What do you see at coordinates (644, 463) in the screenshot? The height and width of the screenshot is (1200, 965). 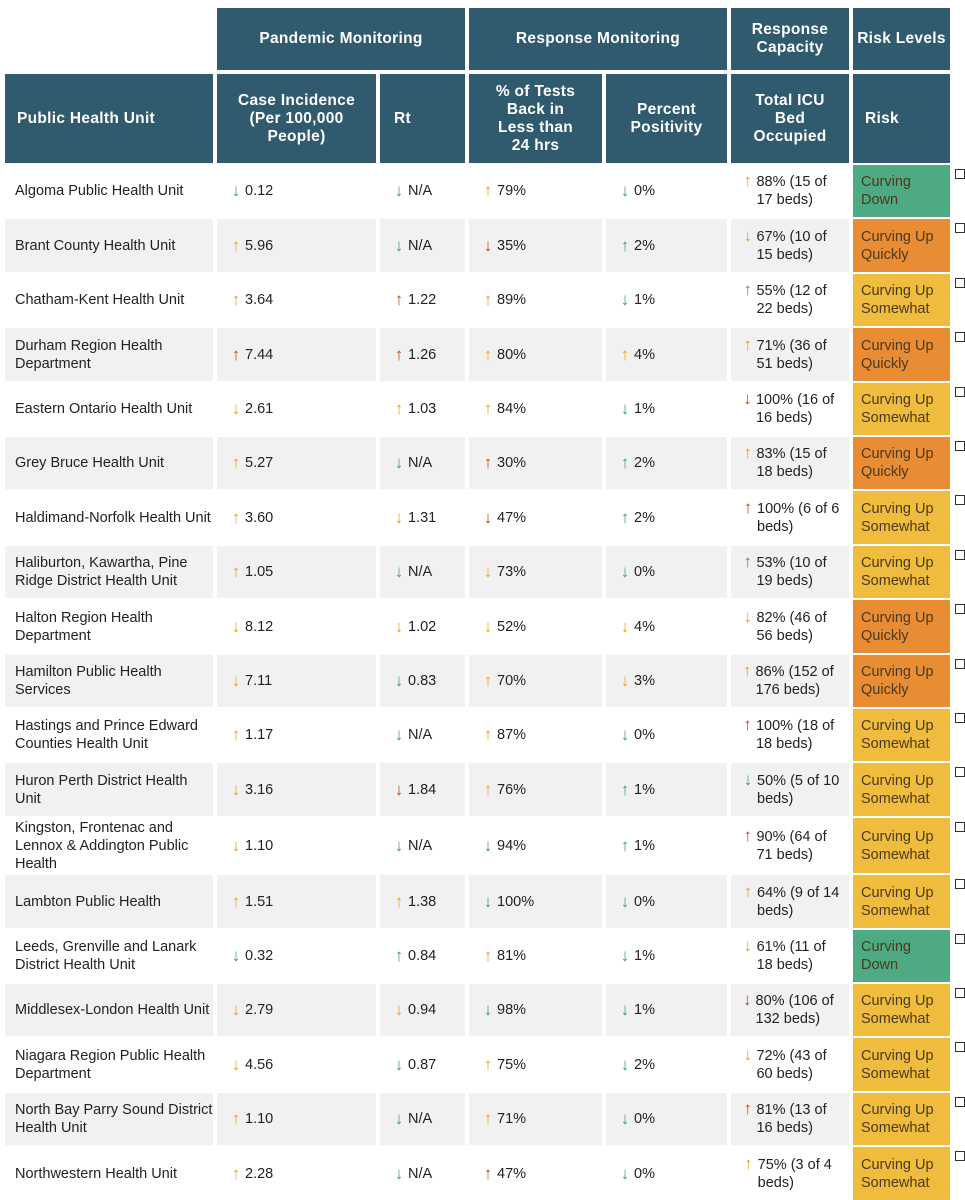 I see `positivity-value: 2%` at bounding box center [644, 463].